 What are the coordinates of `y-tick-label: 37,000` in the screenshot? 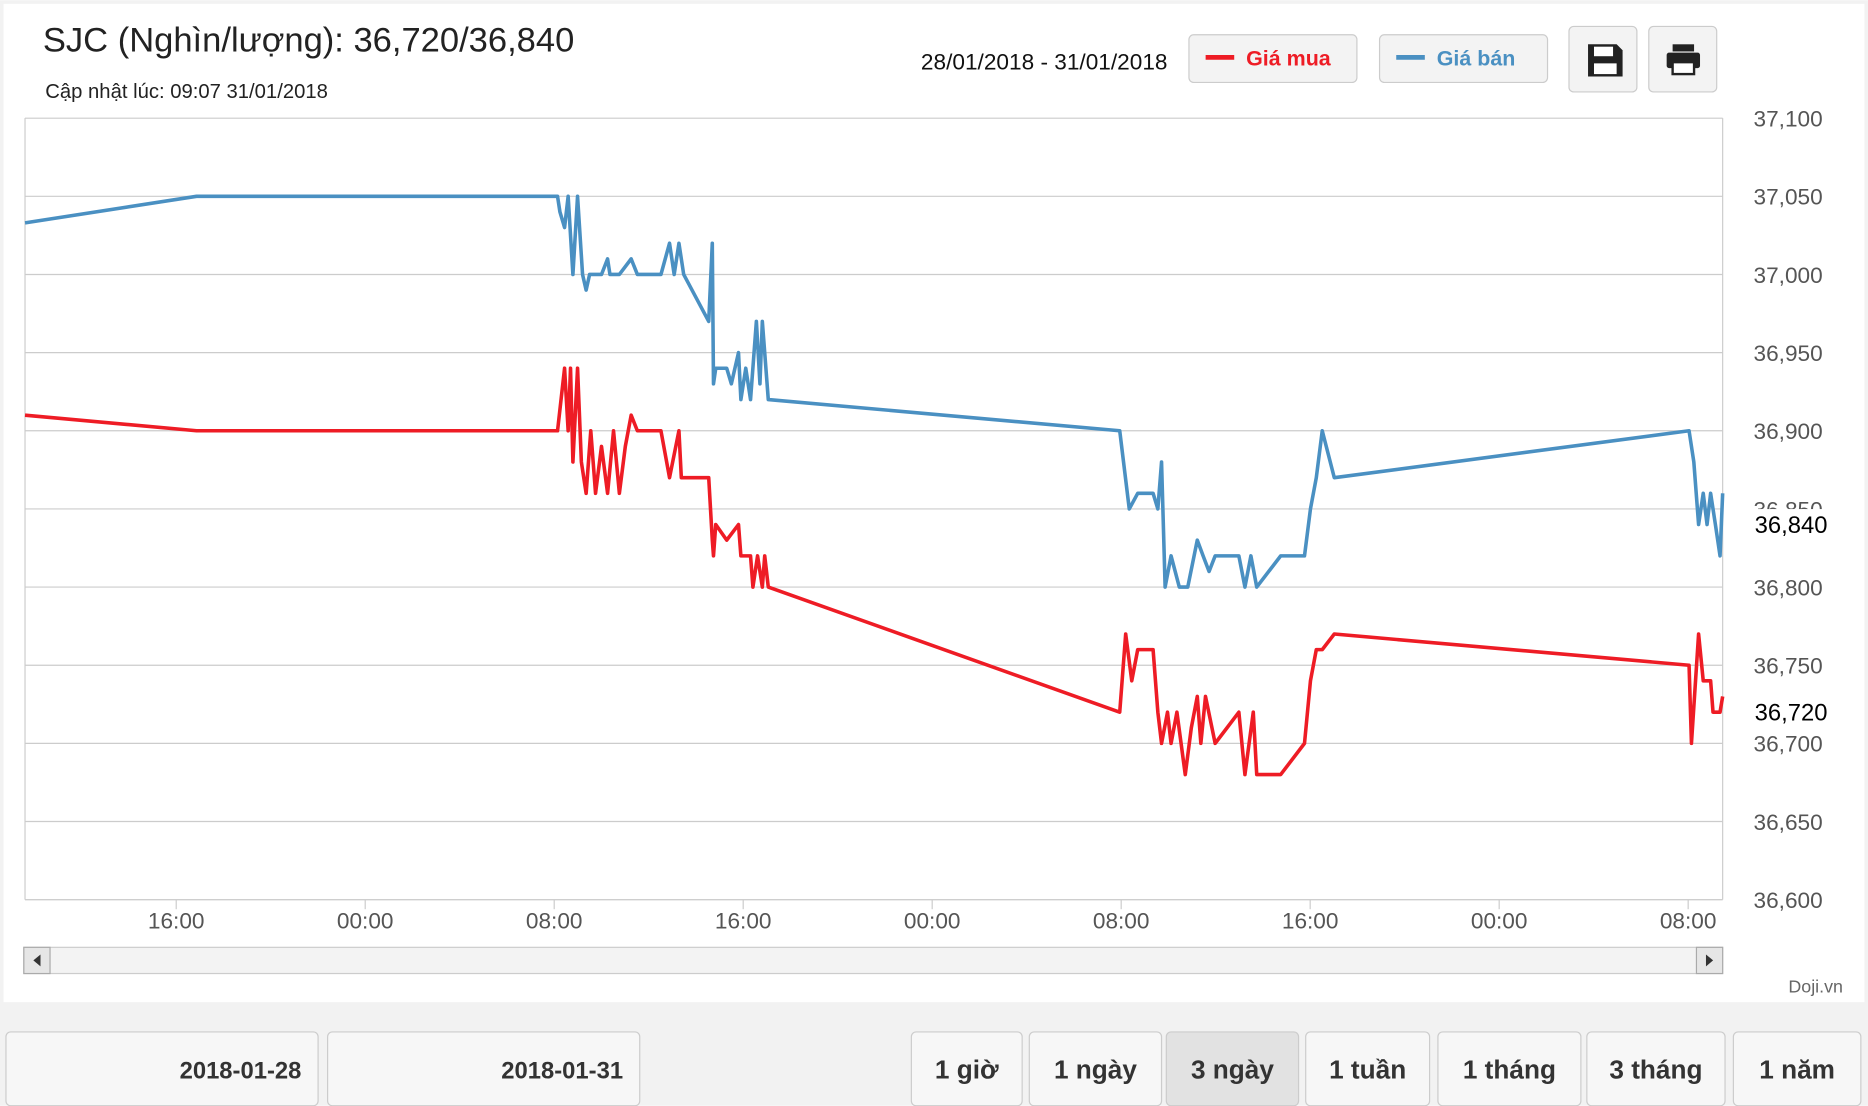 It's located at (1788, 275).